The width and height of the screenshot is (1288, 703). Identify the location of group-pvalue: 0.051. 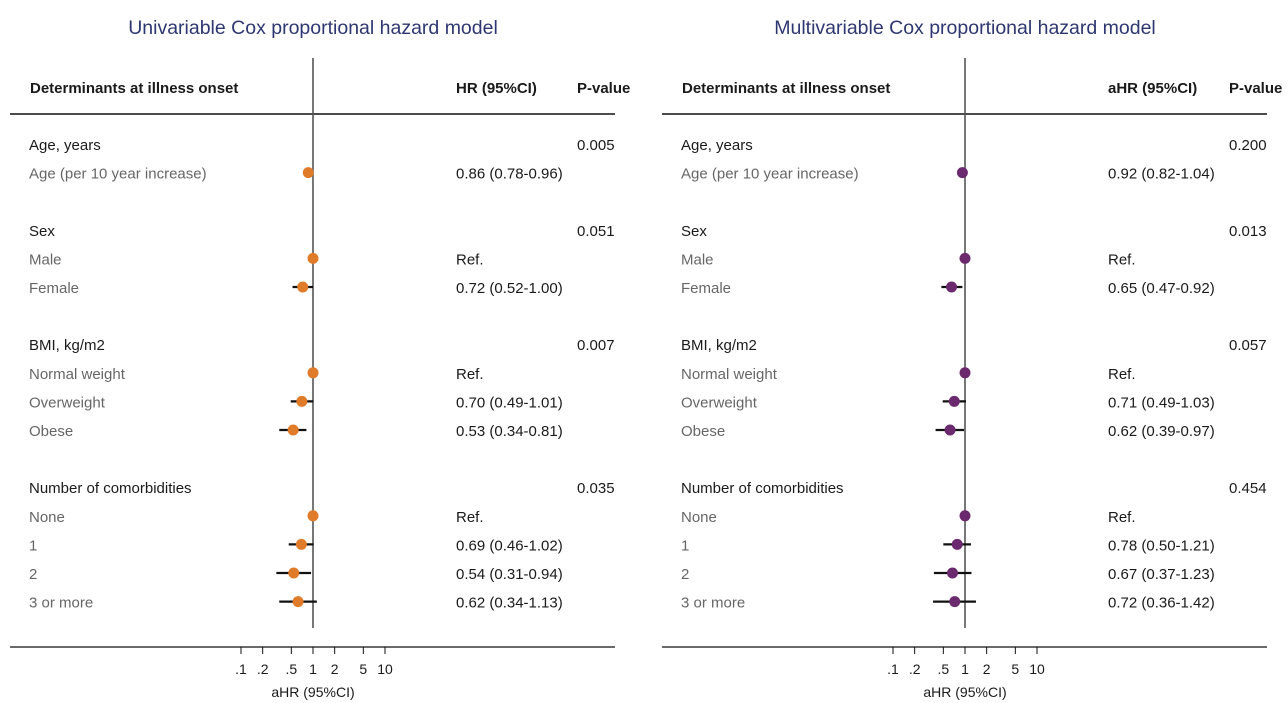
(596, 231).